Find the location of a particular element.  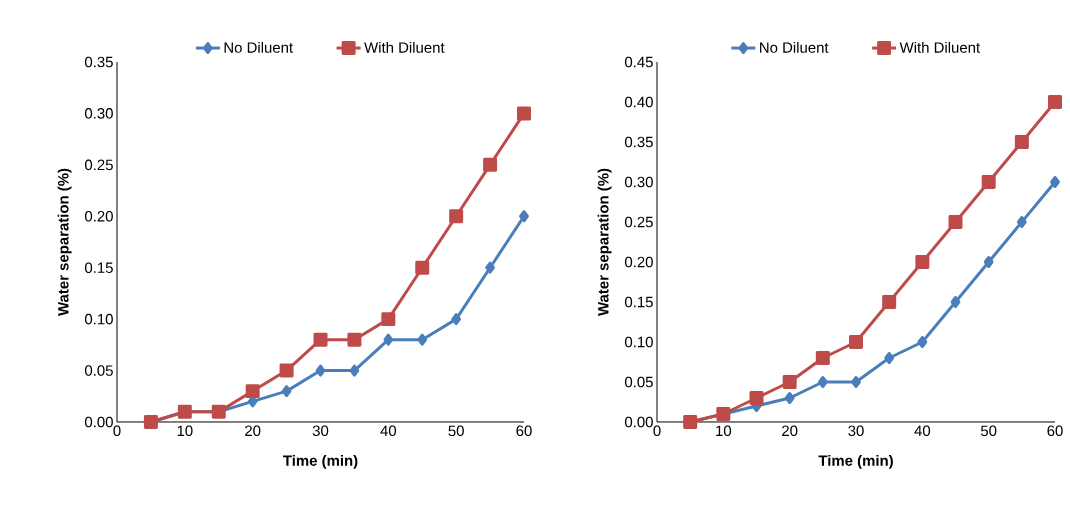

y-tick-label: 0.45 is located at coordinates (638, 62).